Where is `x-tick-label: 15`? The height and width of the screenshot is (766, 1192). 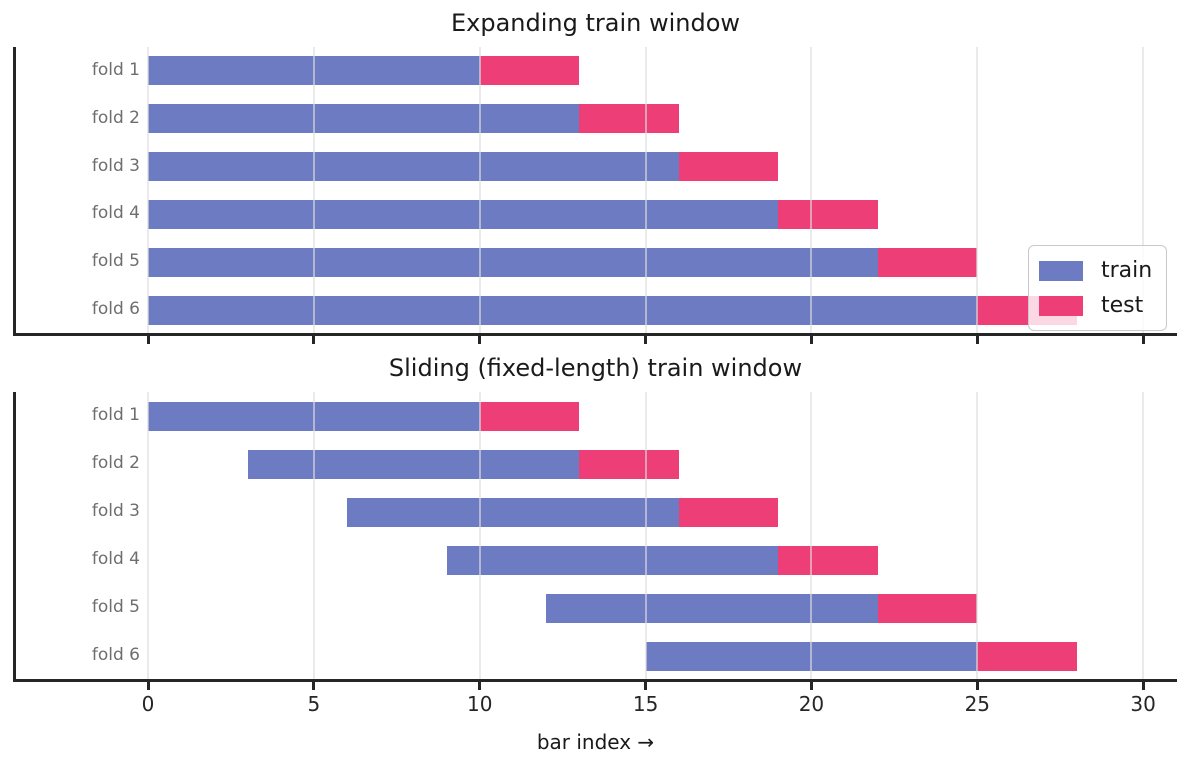
x-tick-label: 15 is located at coordinates (645, 704).